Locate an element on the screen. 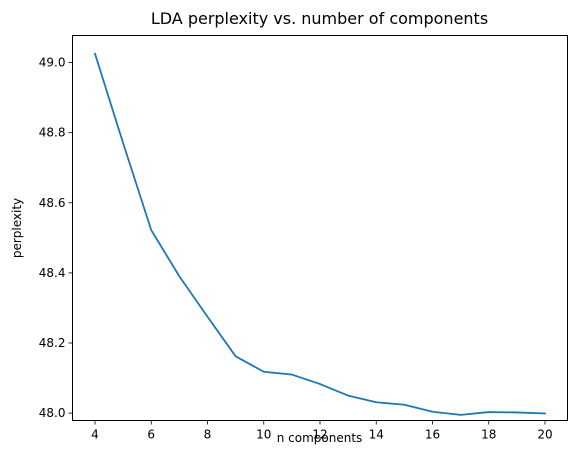 The image size is (576, 455). y-axis: 48.0 48.2 48.4 48.6 48.8 49.0 is located at coordinates (56, 237).